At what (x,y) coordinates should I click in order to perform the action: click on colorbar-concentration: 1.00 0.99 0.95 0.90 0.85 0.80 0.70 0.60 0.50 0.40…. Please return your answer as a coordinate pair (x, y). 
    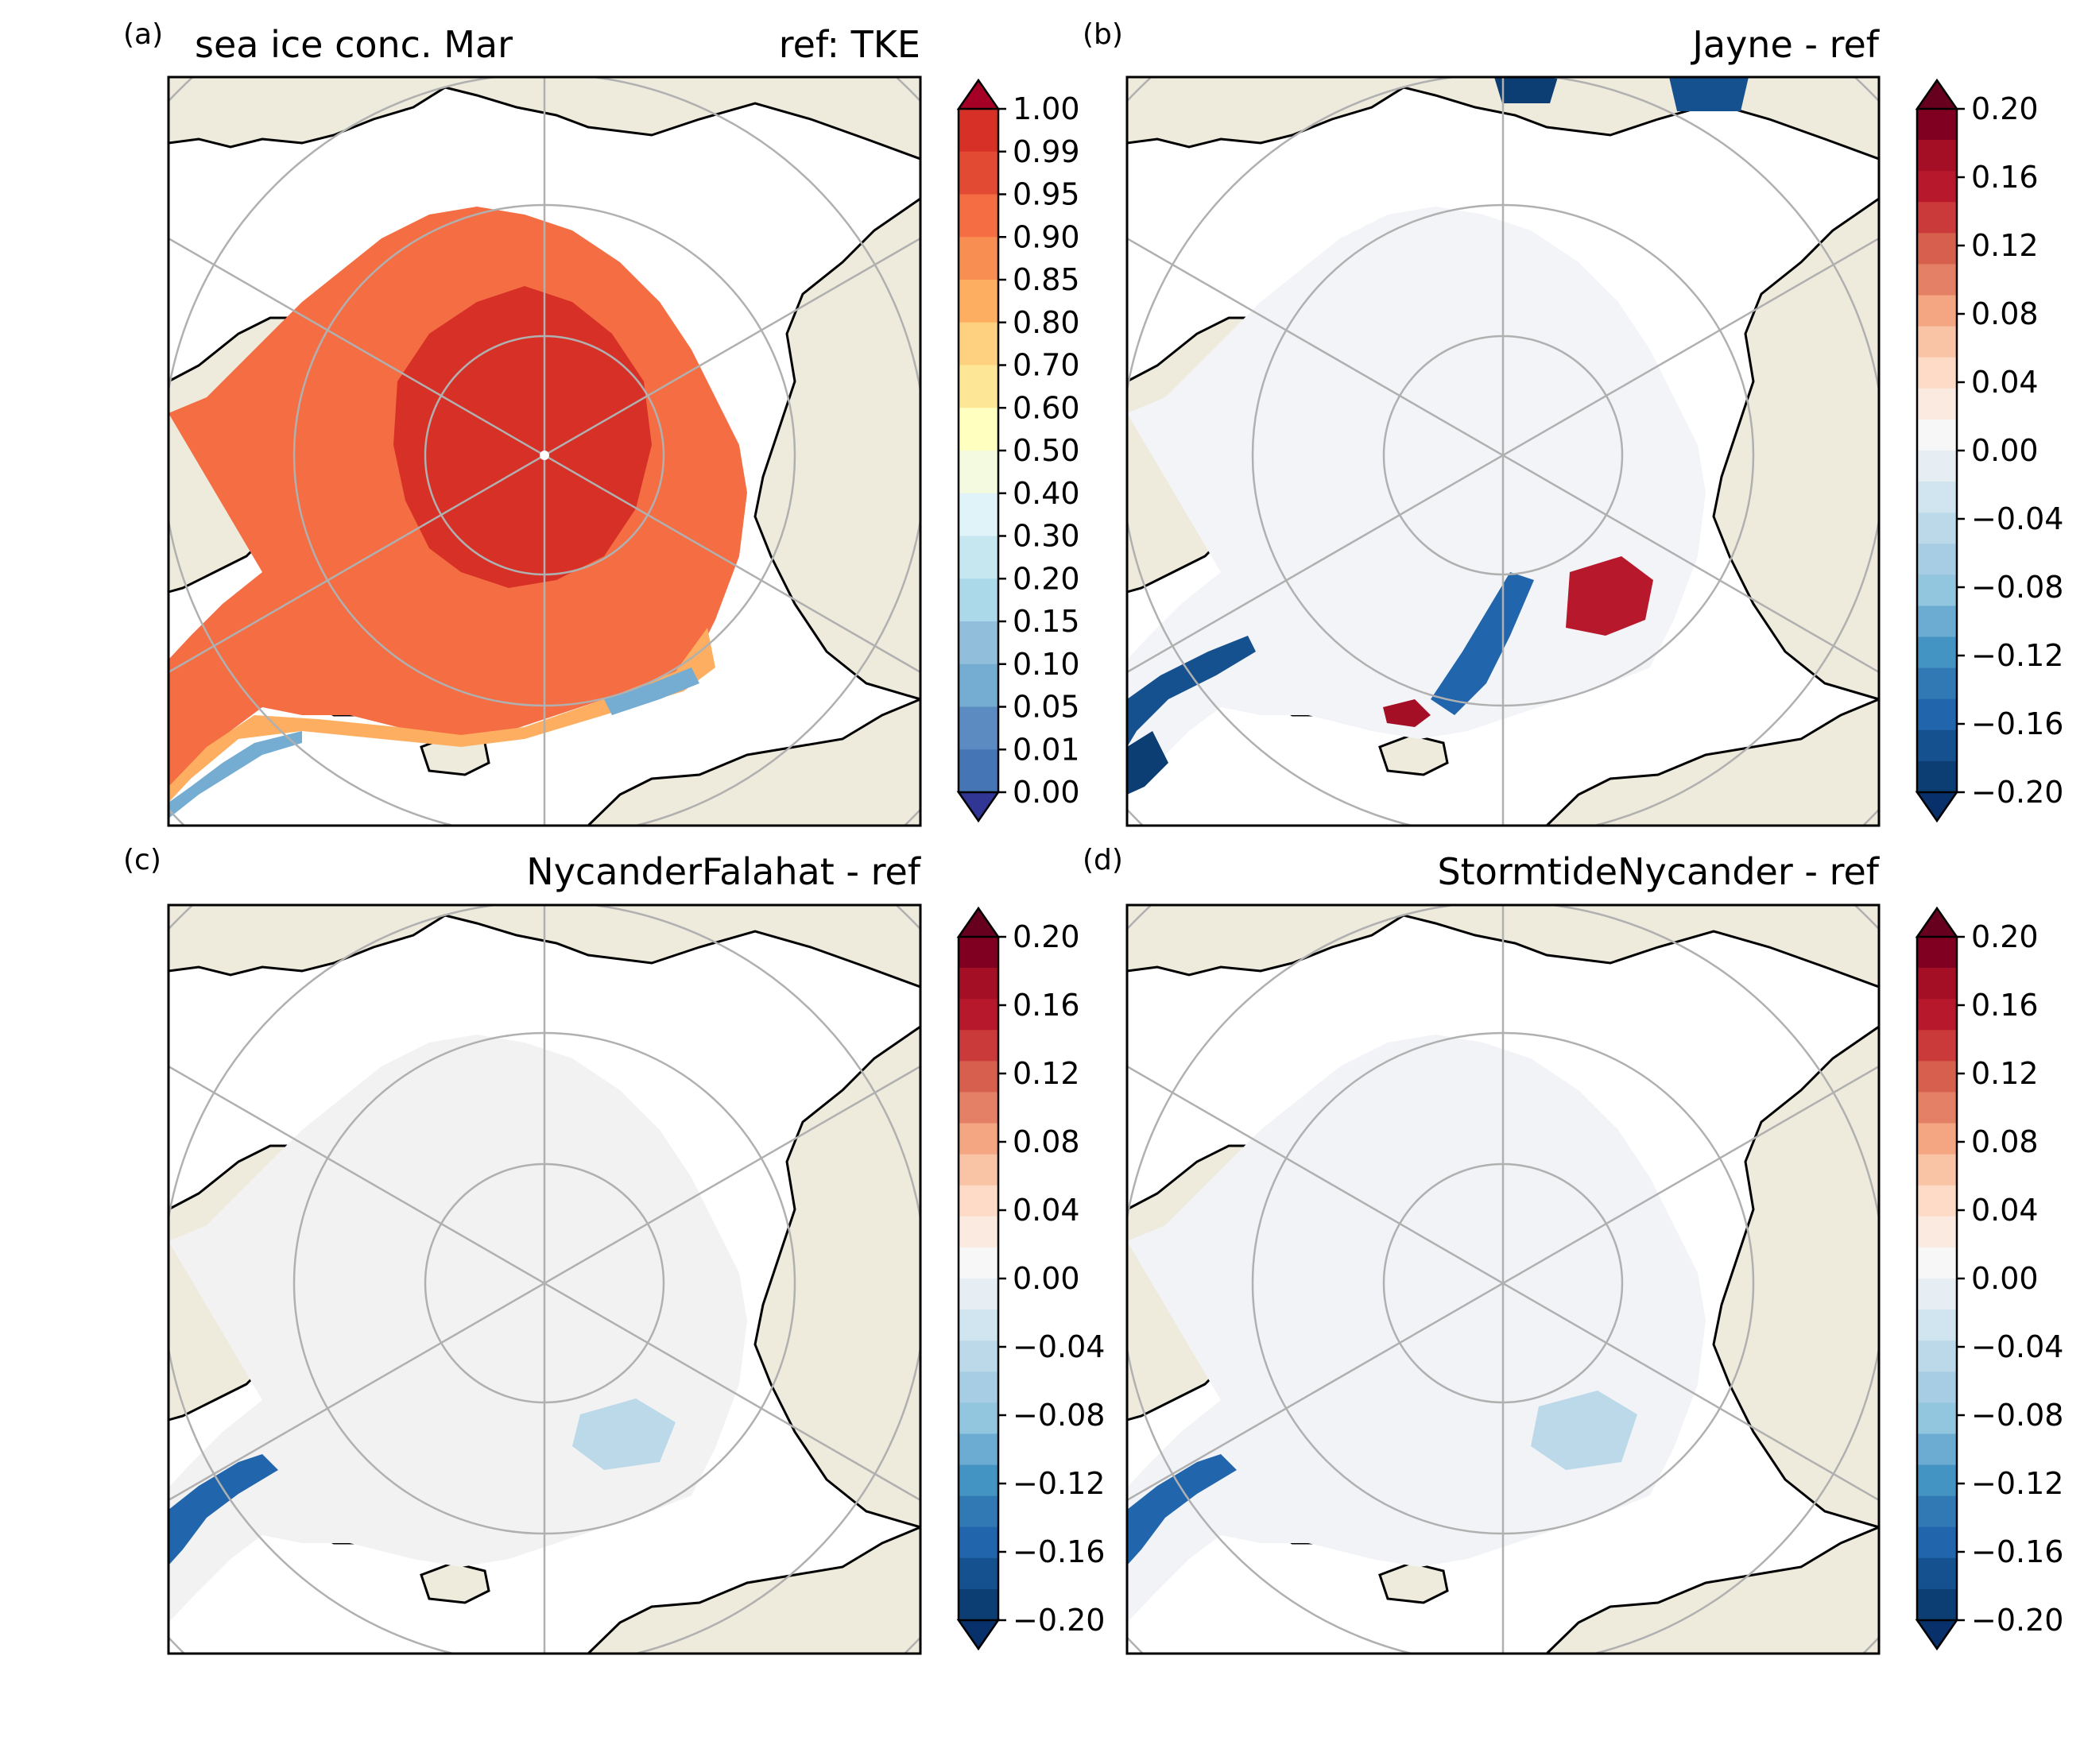
    Looking at the image, I should click on (1018, 450).